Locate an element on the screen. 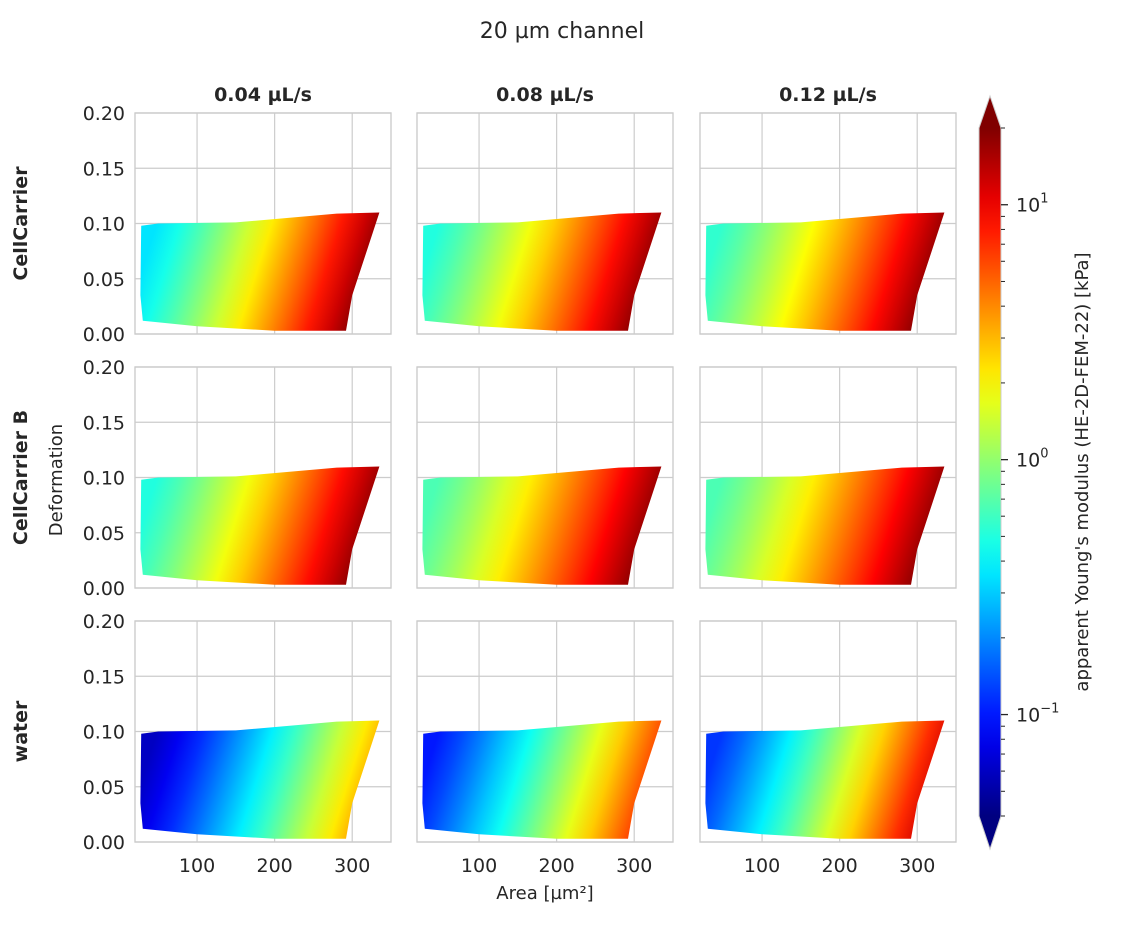 Image resolution: width=1125 pixels, height=945 pixels. x-axis-label: Area [µm²] is located at coordinates (544, 893).